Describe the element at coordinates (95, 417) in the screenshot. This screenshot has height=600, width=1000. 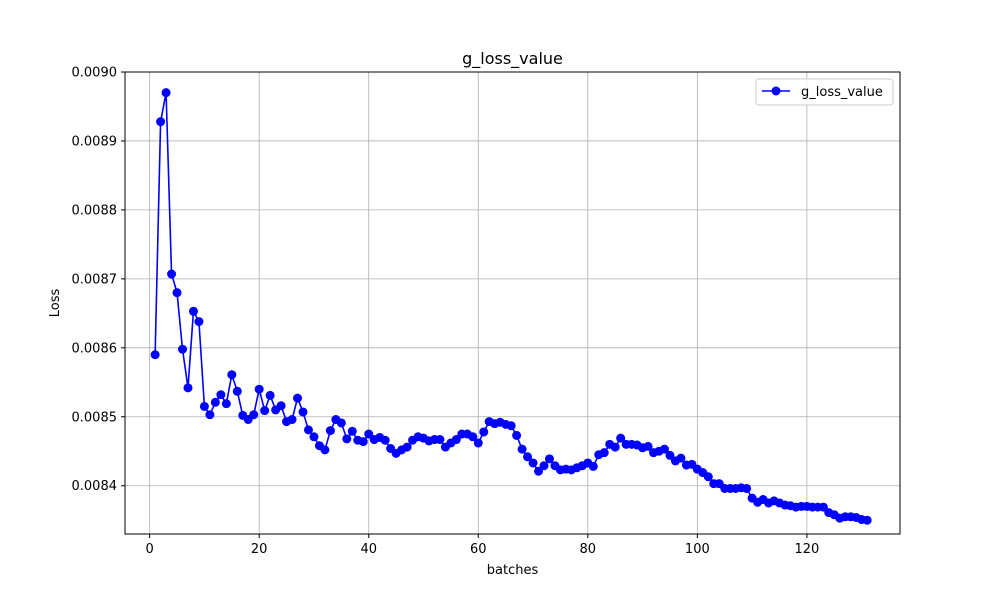
I see `y-tick-label: 0.0085` at that location.